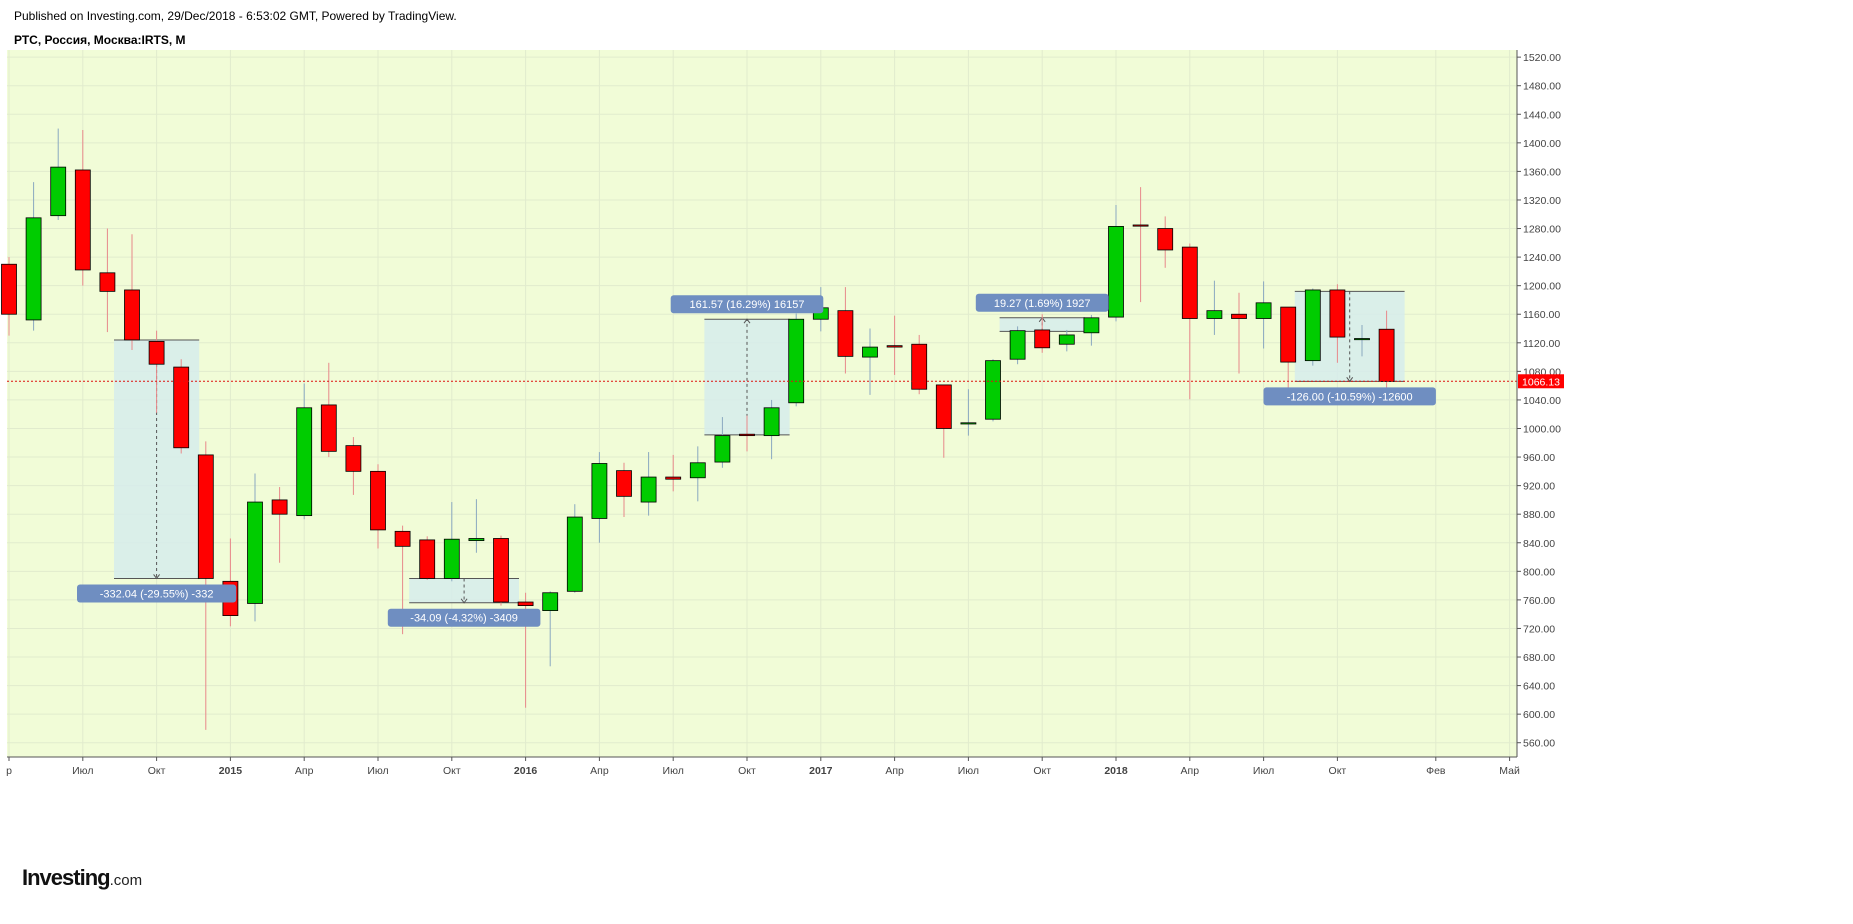 The image size is (1853, 924). I want to click on measure-label-text: -34.09 (-4.32%) -3409, so click(464, 619).